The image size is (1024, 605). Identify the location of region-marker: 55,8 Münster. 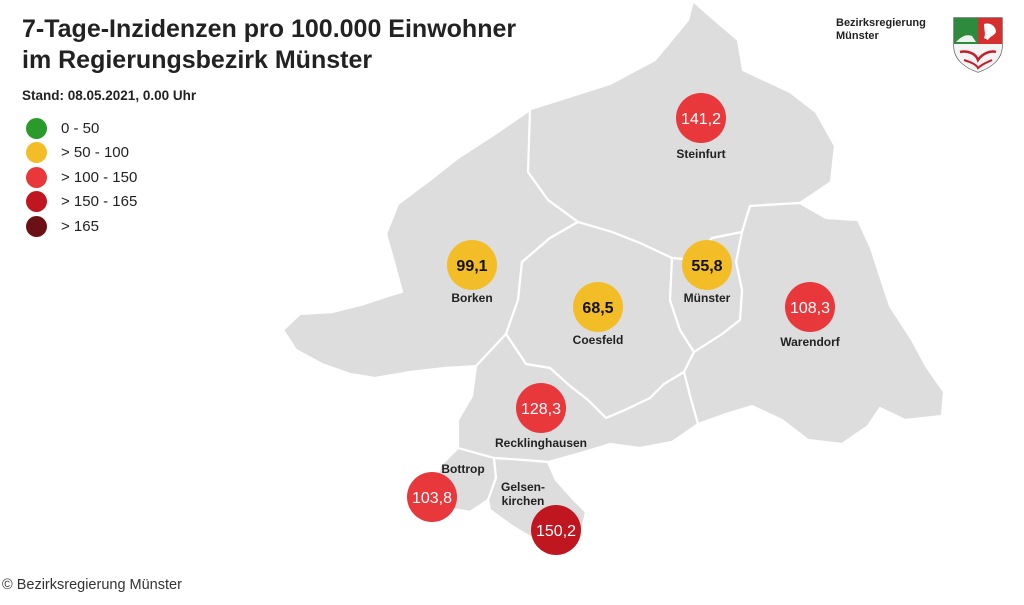
(707, 272).